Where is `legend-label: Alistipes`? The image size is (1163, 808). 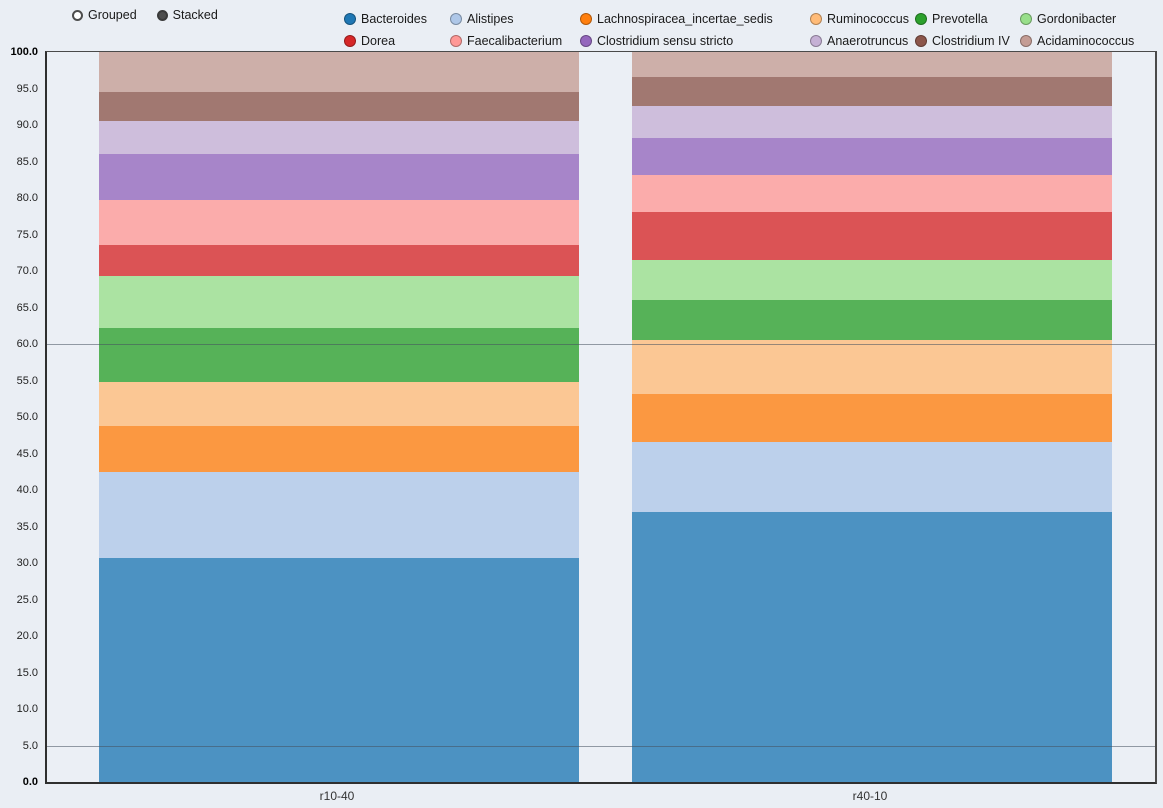
legend-label: Alistipes is located at coordinates (490, 19).